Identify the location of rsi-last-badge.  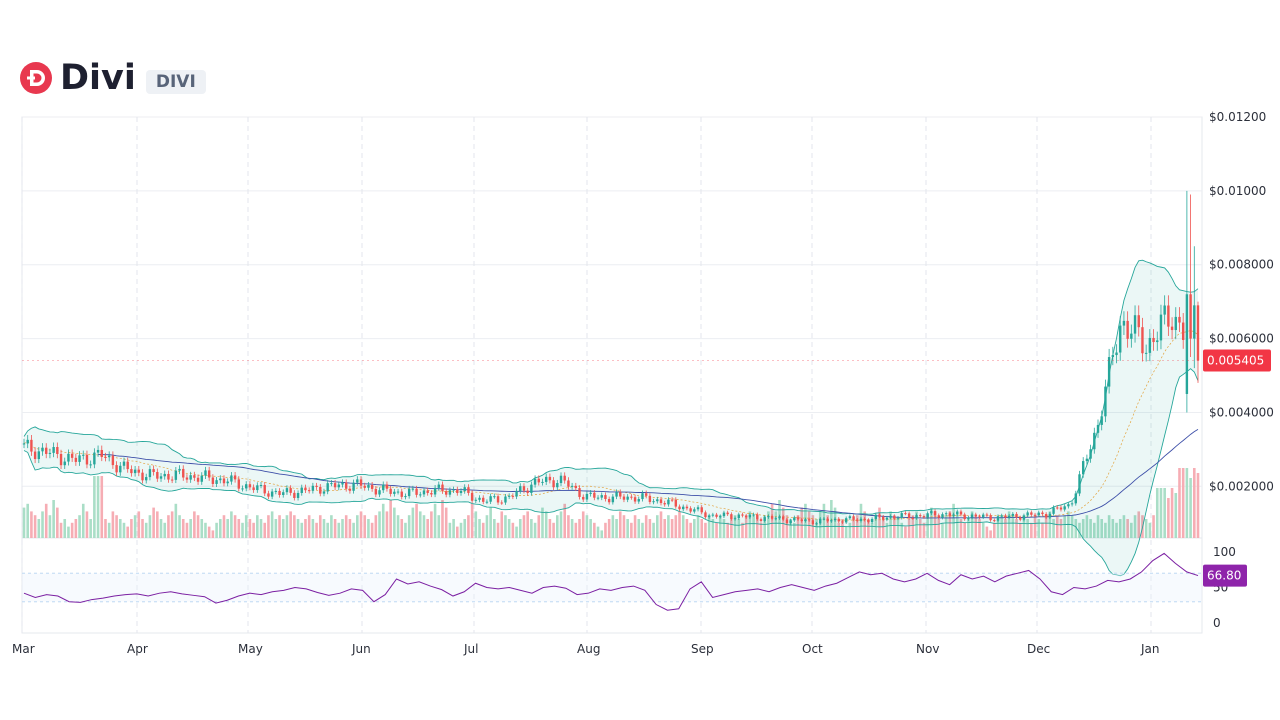
(1225, 575).